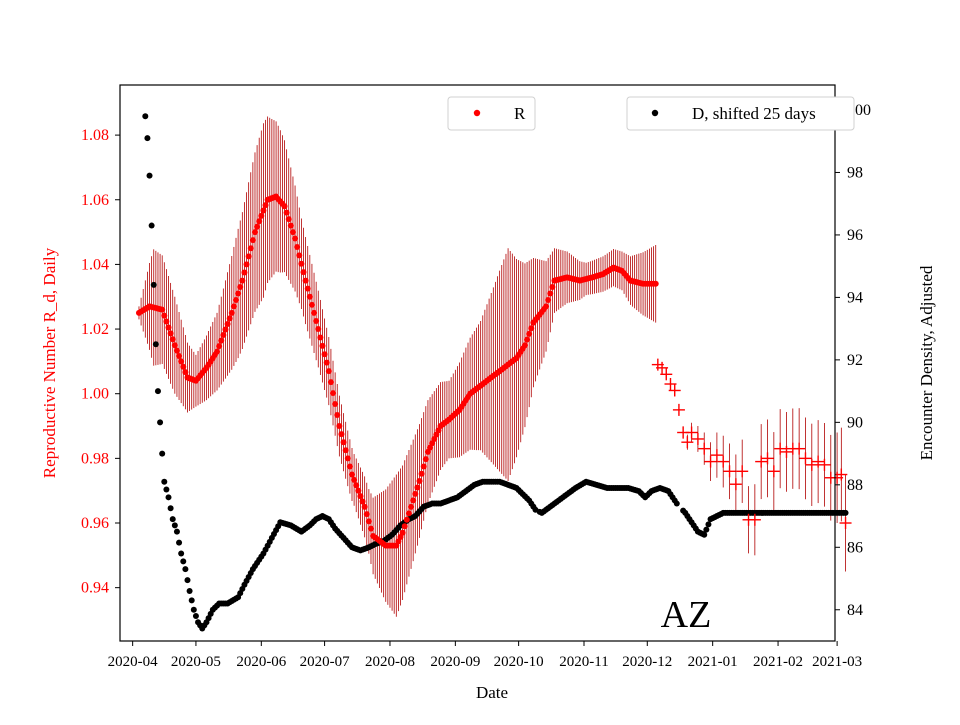  What do you see at coordinates (133, 662) in the screenshot?
I see `x-tick-label: 2020-04` at bounding box center [133, 662].